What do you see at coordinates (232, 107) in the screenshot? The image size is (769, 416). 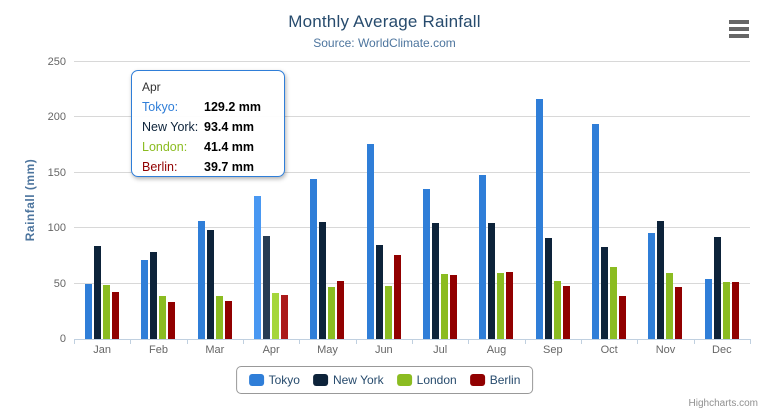 I see `tooltip-series-value: 129.2 mm` at bounding box center [232, 107].